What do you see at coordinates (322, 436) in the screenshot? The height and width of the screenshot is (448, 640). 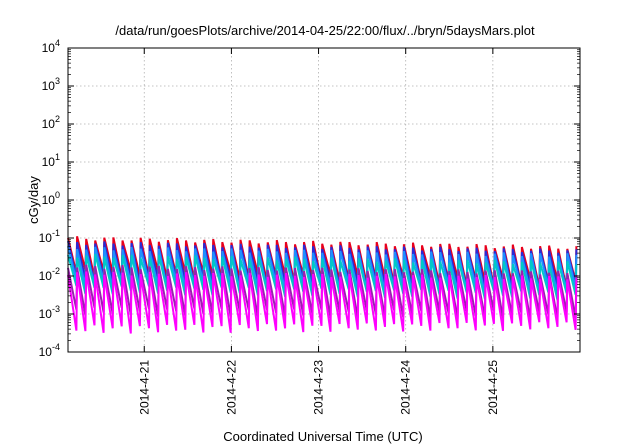 I see `x-axis-label: Coordinated Universal Time (UTC)` at bounding box center [322, 436].